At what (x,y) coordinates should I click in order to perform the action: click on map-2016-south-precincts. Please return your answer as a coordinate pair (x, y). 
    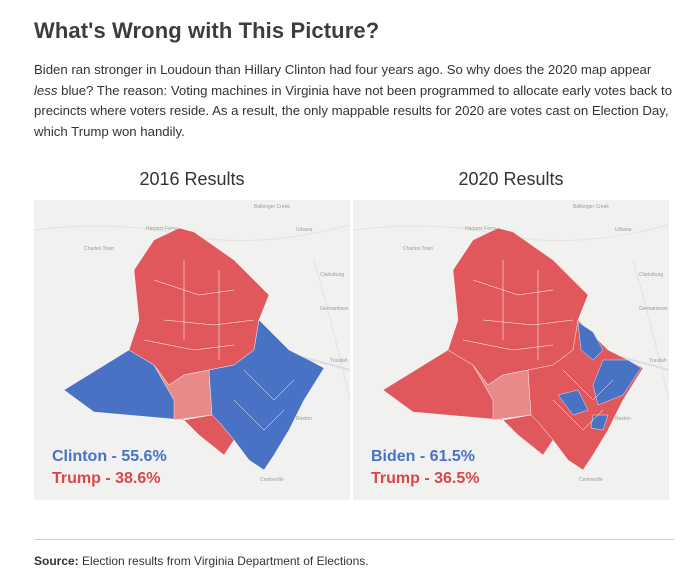
    Looking at the image, I should click on (209, 435).